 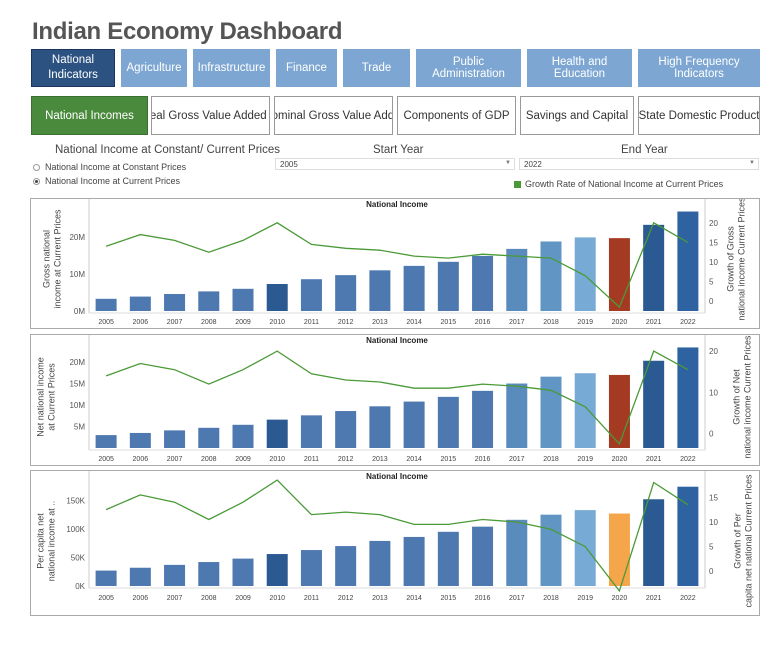 I want to click on bar-2016, so click(x=483, y=283).